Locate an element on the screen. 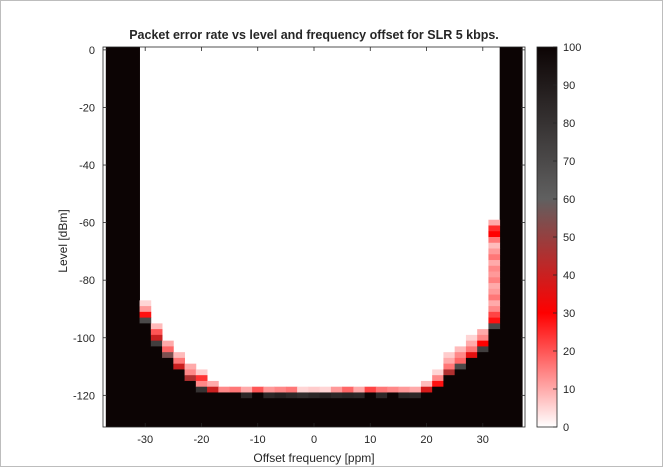  x-axis-label: Offset frequency [ppm] is located at coordinates (313, 458).